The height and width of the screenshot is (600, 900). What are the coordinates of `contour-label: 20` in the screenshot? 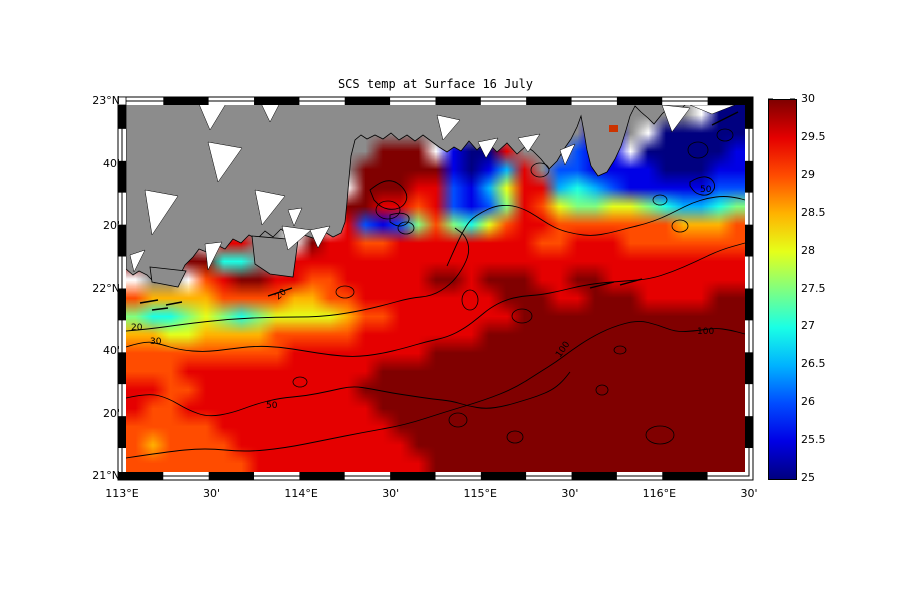 It's located at (137, 328).